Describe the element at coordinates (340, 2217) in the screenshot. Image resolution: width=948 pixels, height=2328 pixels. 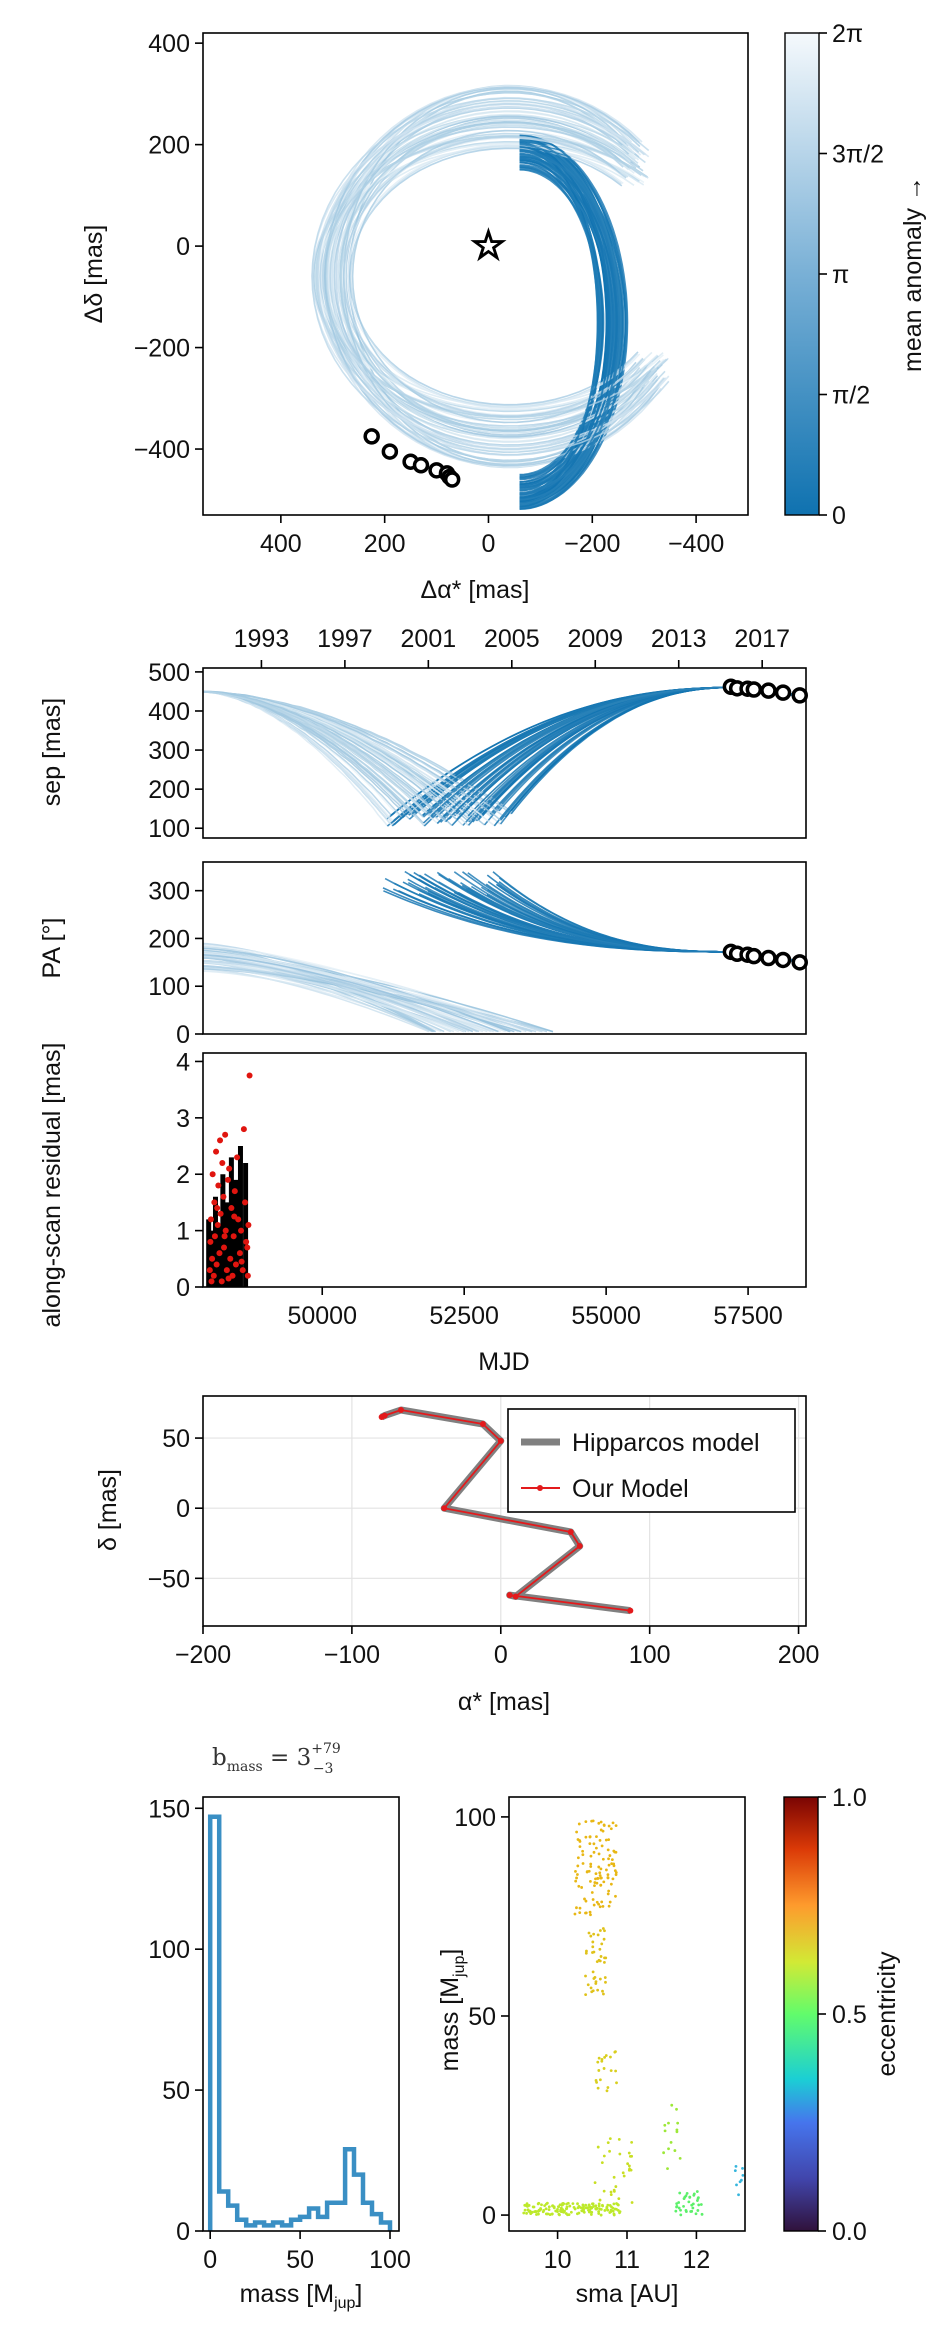
I see `hist-bin` at that location.